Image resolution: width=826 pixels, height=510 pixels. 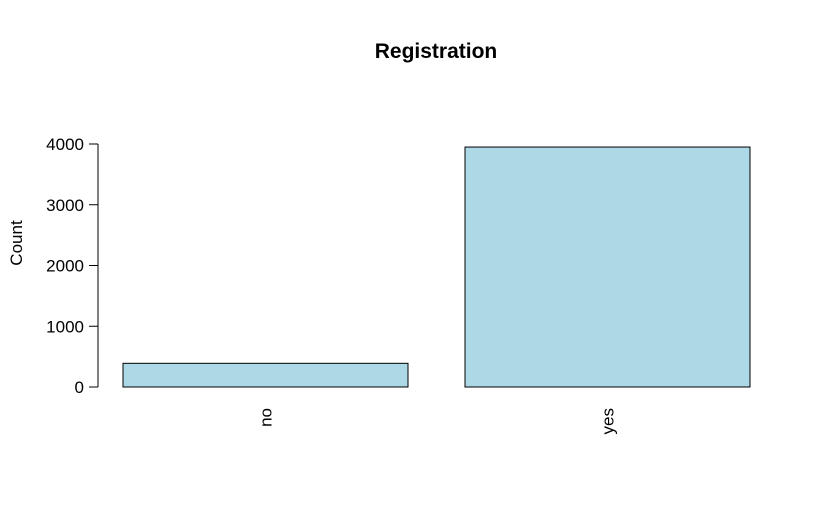 I want to click on y-axis-label: Count, so click(x=16, y=243).